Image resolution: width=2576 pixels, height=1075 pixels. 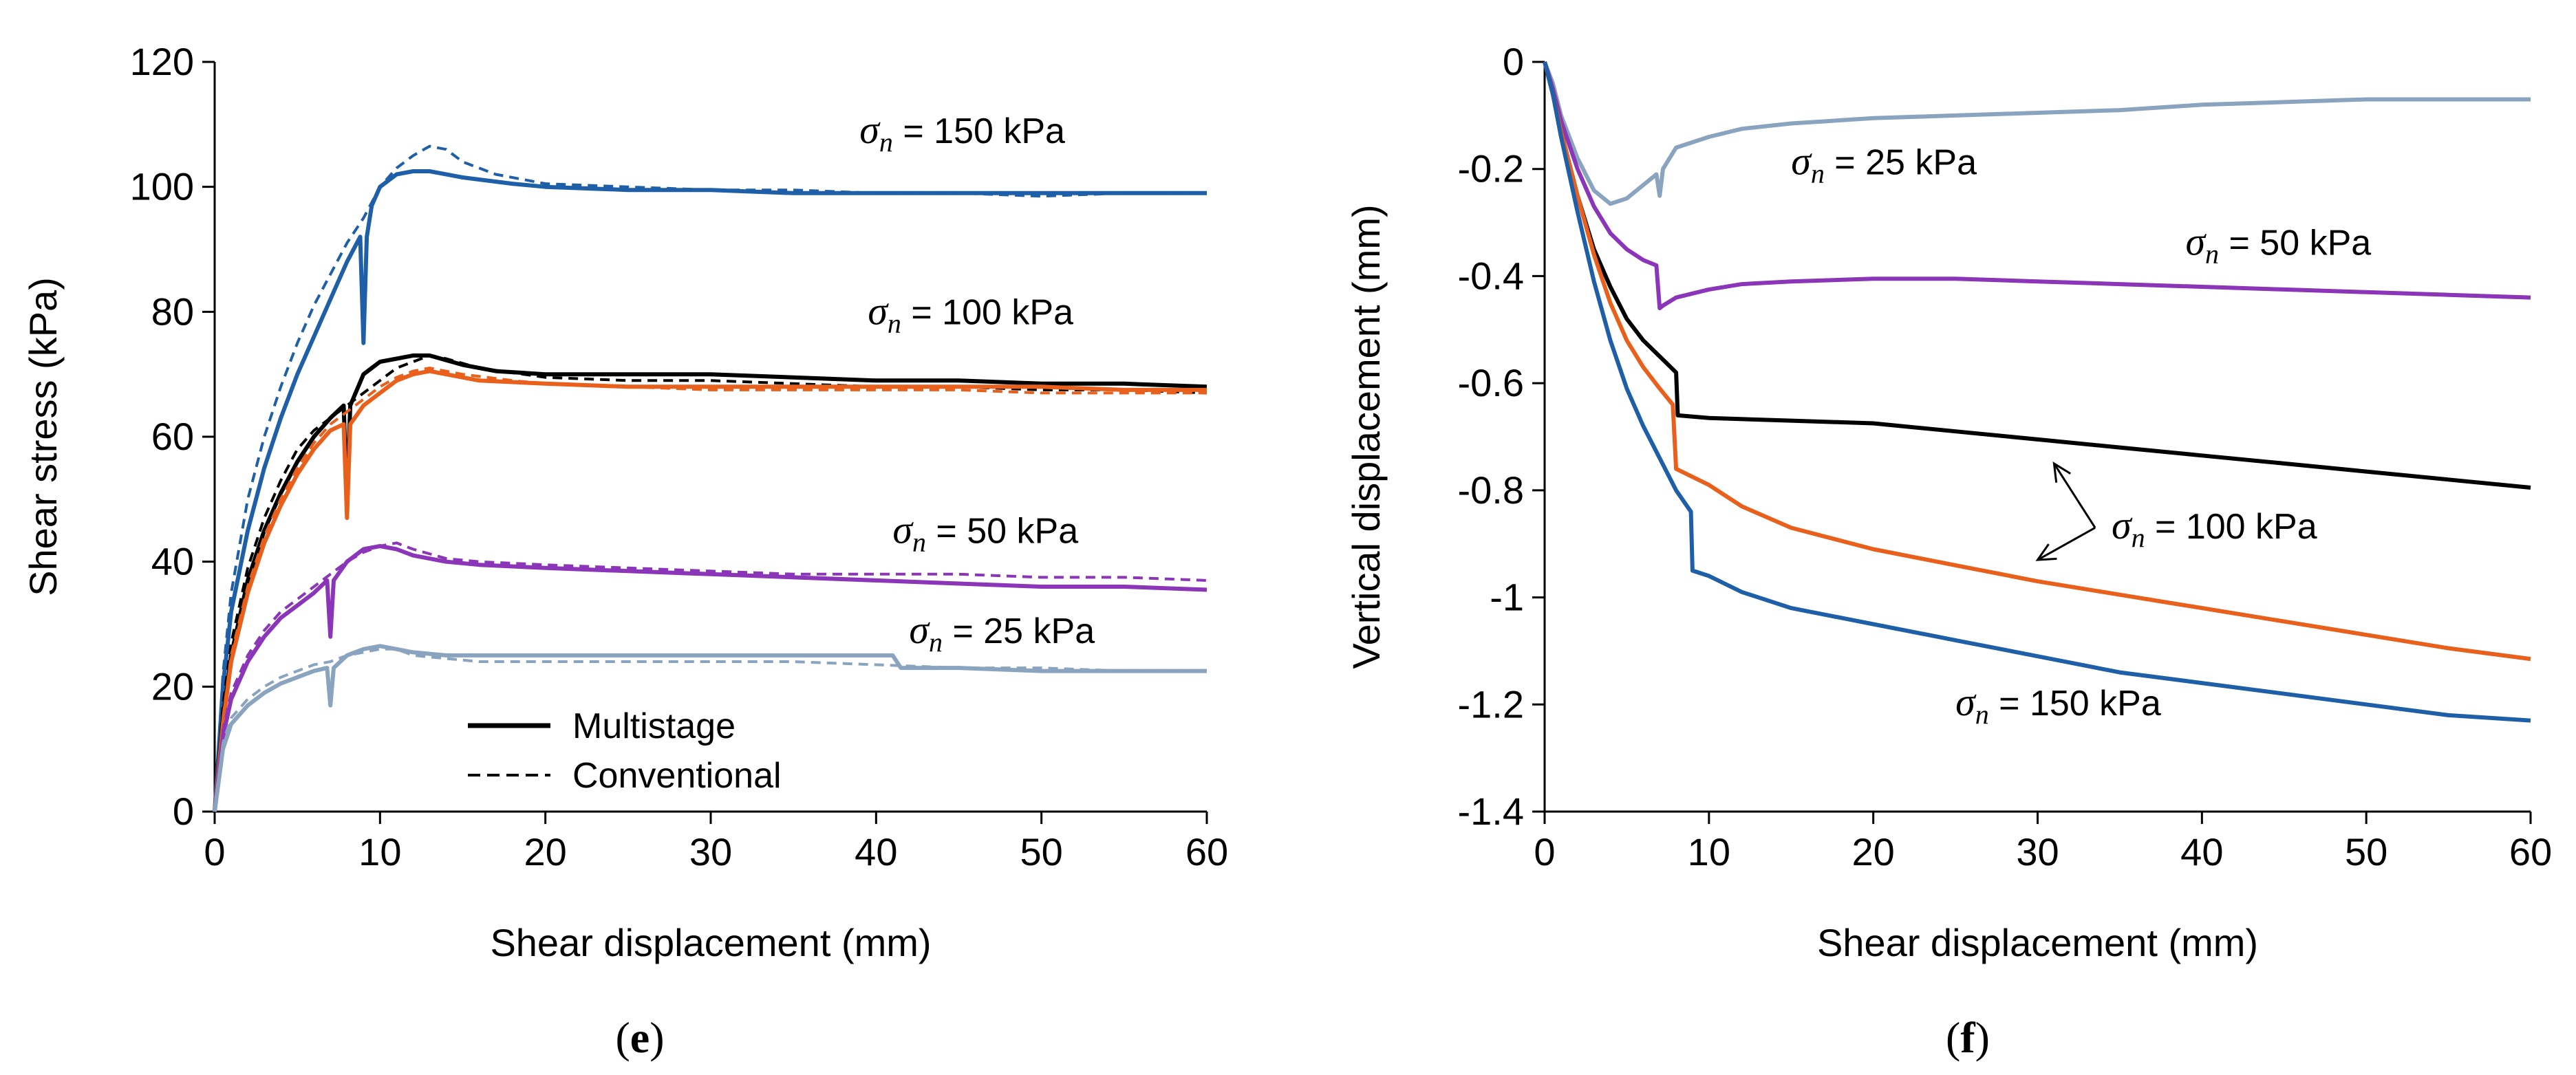 What do you see at coordinates (1491, 169) in the screenshot?
I see `y-tick-label: -0.2` at bounding box center [1491, 169].